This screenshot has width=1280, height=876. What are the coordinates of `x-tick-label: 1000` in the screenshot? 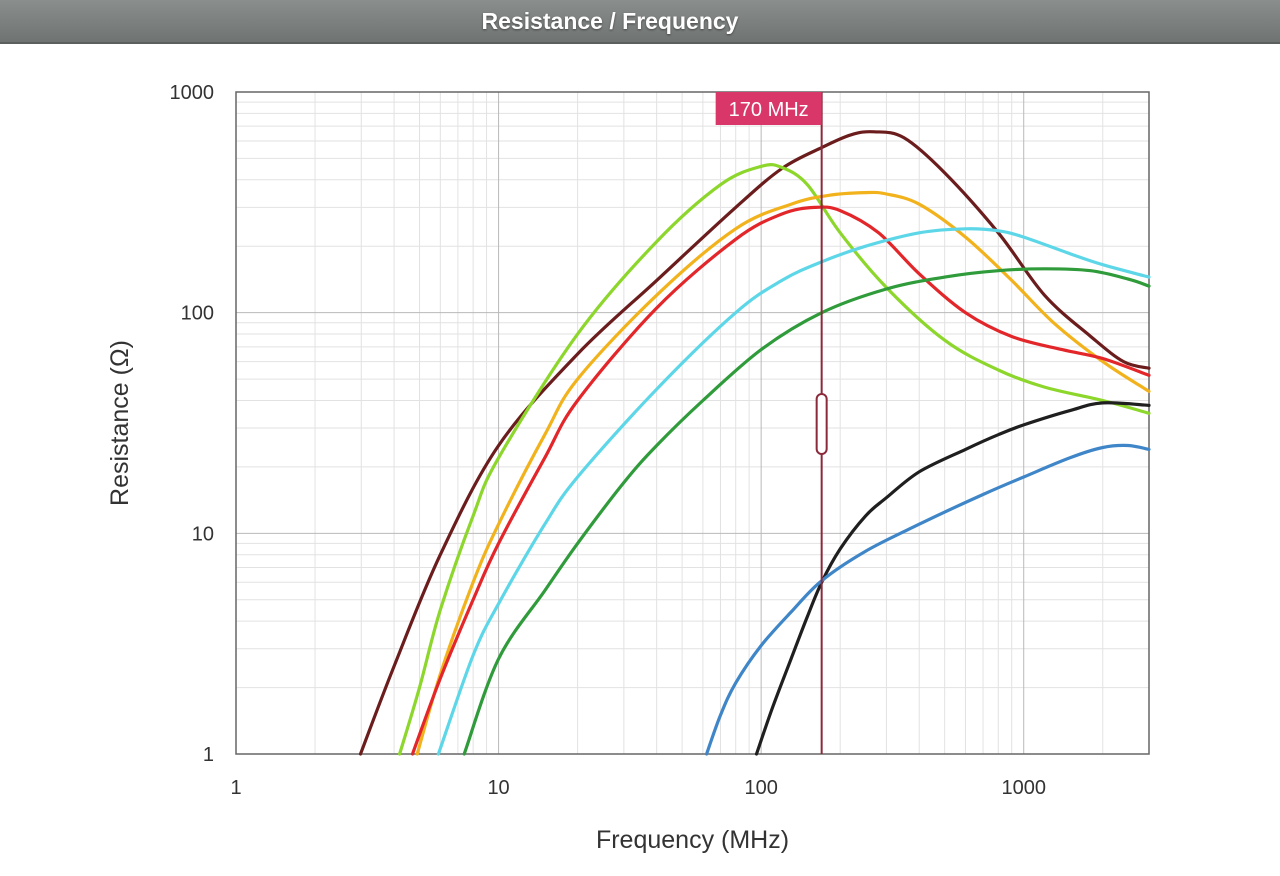 It's located at (1023, 788).